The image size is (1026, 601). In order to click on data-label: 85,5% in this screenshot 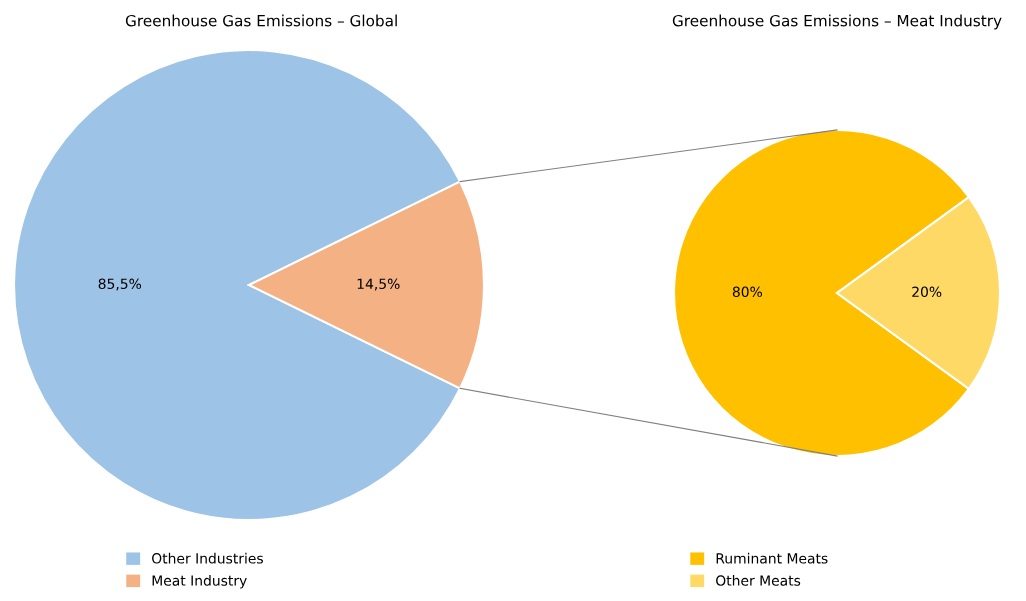, I will do `click(120, 284)`.